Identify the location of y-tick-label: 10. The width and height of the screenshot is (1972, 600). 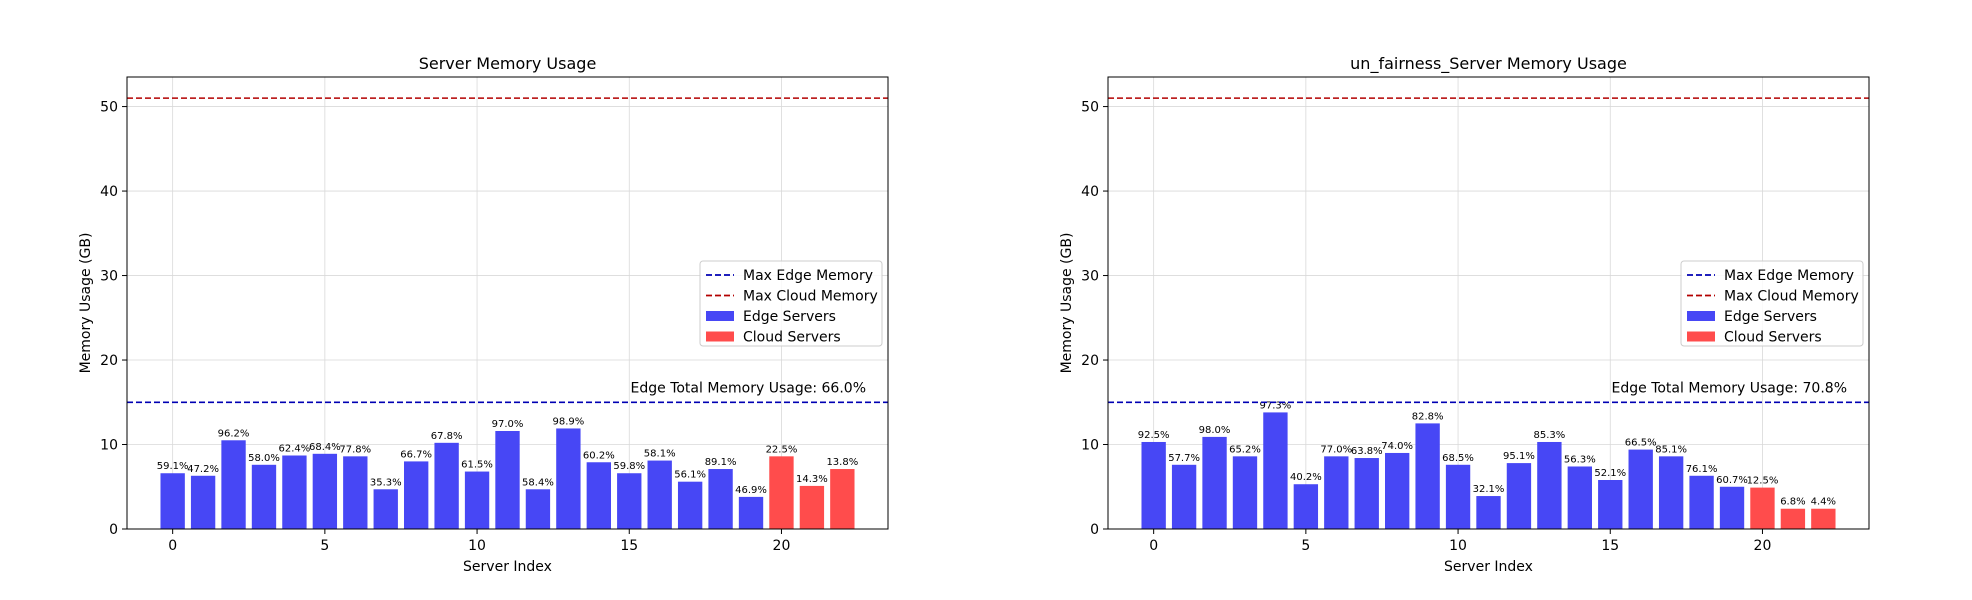
(109, 446).